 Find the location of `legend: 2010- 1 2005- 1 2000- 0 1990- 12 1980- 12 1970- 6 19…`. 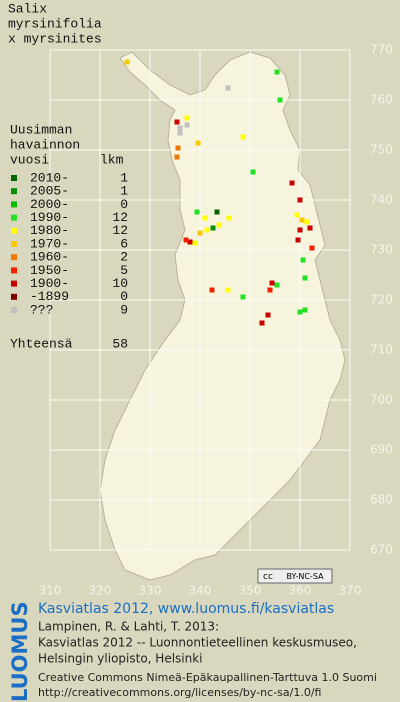

legend: 2010- 1 2005- 1 2000- 0 1990- 12 1980- 12 1970- 6 19… is located at coordinates (69, 243).